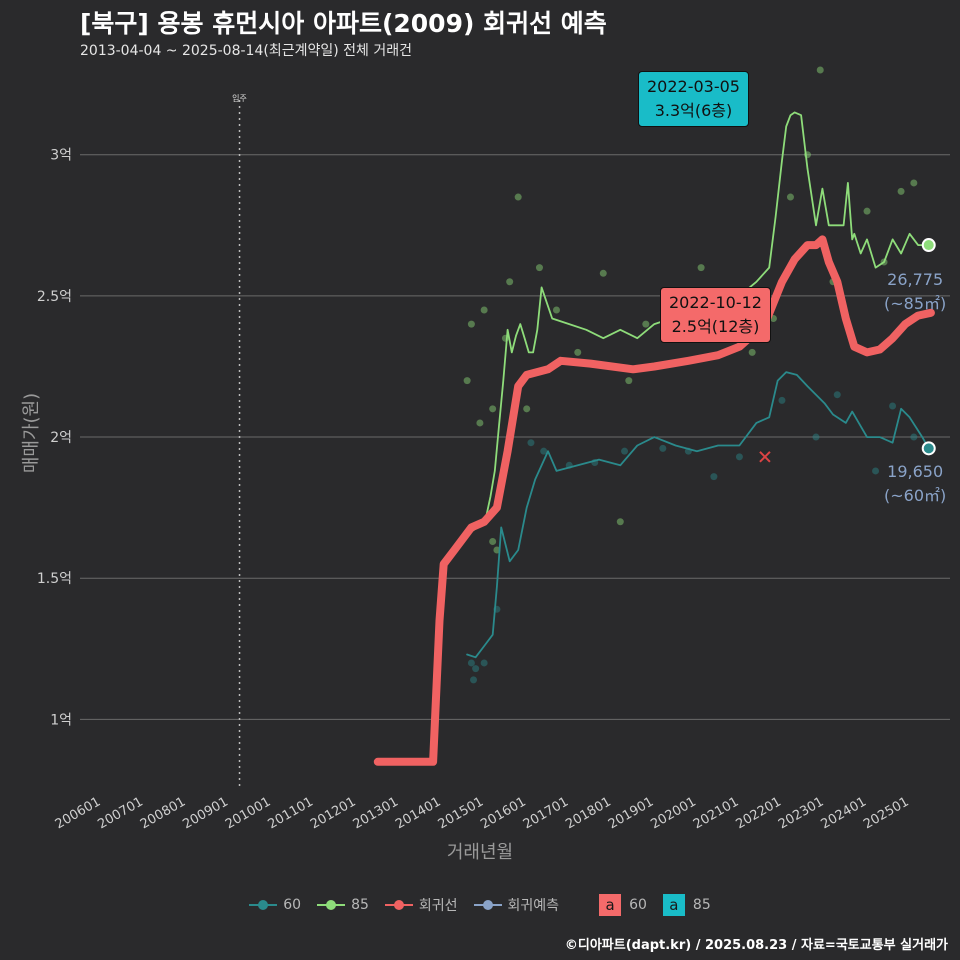  Describe the element at coordinates (716, 813) in the screenshot. I see `x-tick-label: 202101` at that location.